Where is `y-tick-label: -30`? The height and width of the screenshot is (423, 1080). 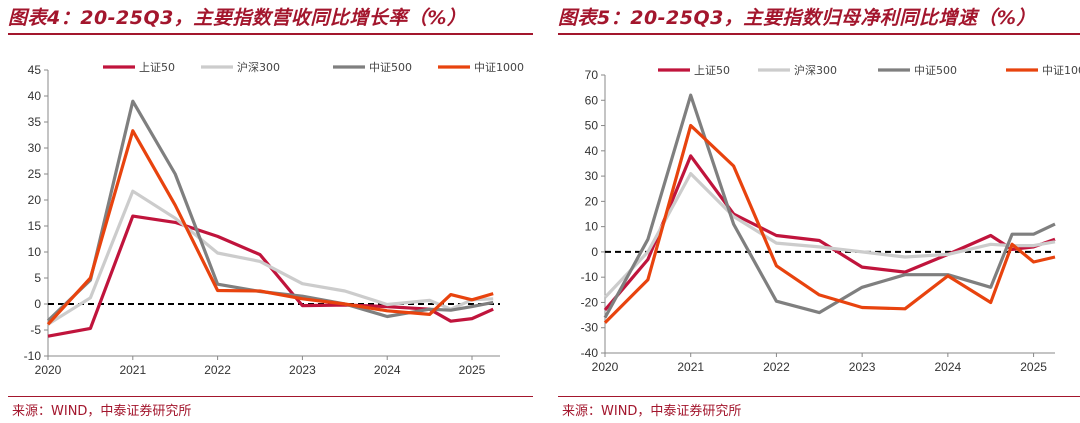 y-tick-label: -30 is located at coordinates (590, 328).